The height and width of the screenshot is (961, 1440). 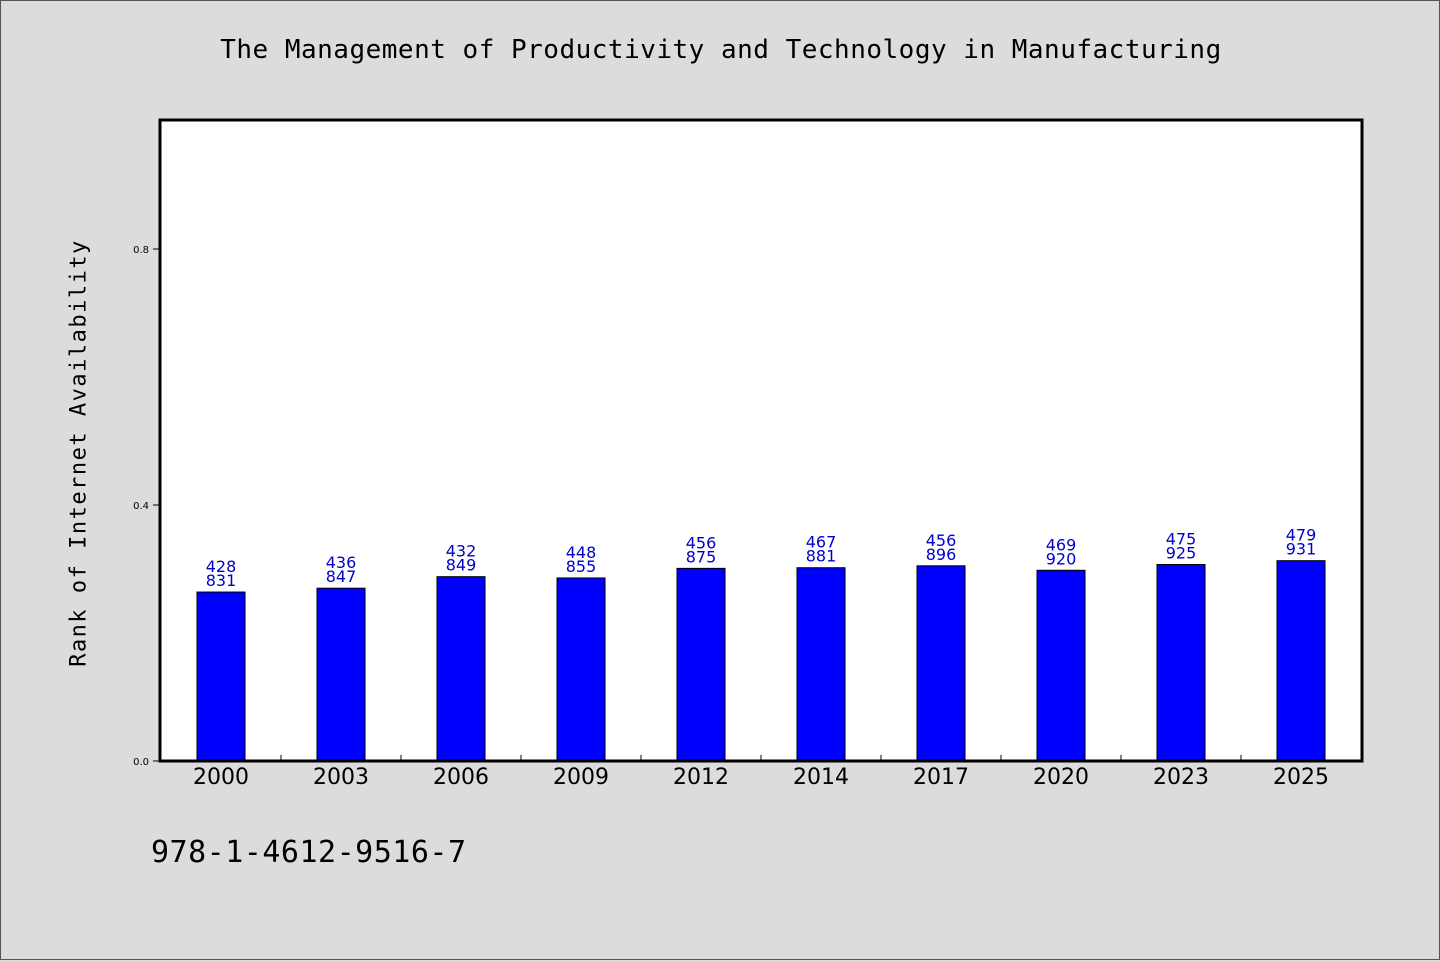 What do you see at coordinates (701, 777) in the screenshot?
I see `x-tick-label: 2012` at bounding box center [701, 777].